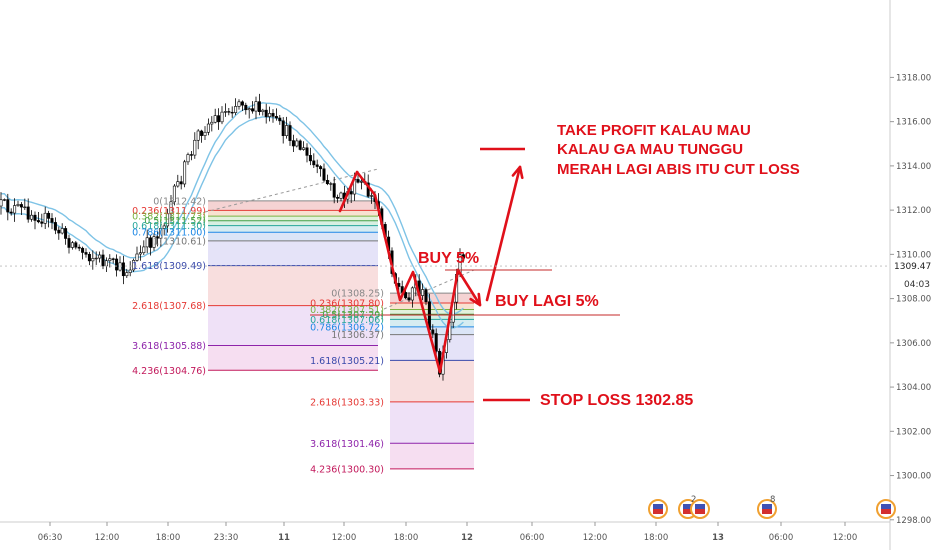  What do you see at coordinates (347, 469) in the screenshot?
I see `fib-secondary-level-label: 4.236(1300.30)` at bounding box center [347, 469].